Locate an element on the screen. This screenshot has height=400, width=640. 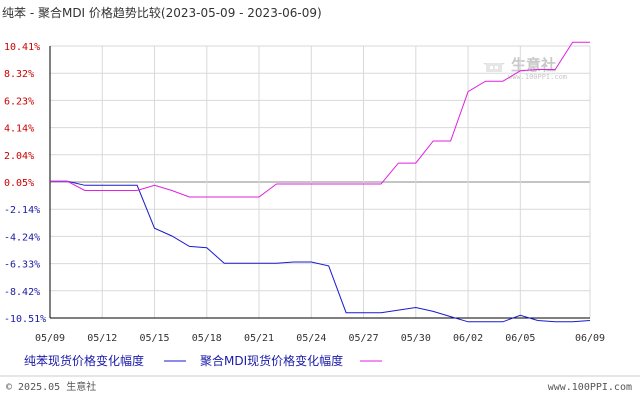
x-tick-label: 05/30 is located at coordinates (416, 338).